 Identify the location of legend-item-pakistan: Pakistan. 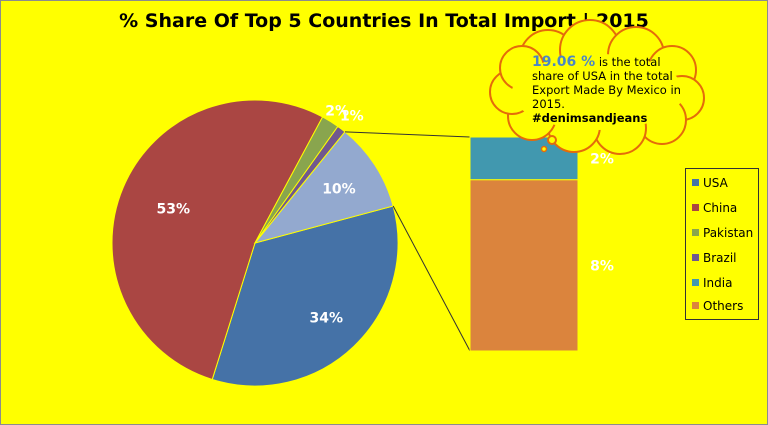
(722, 233).